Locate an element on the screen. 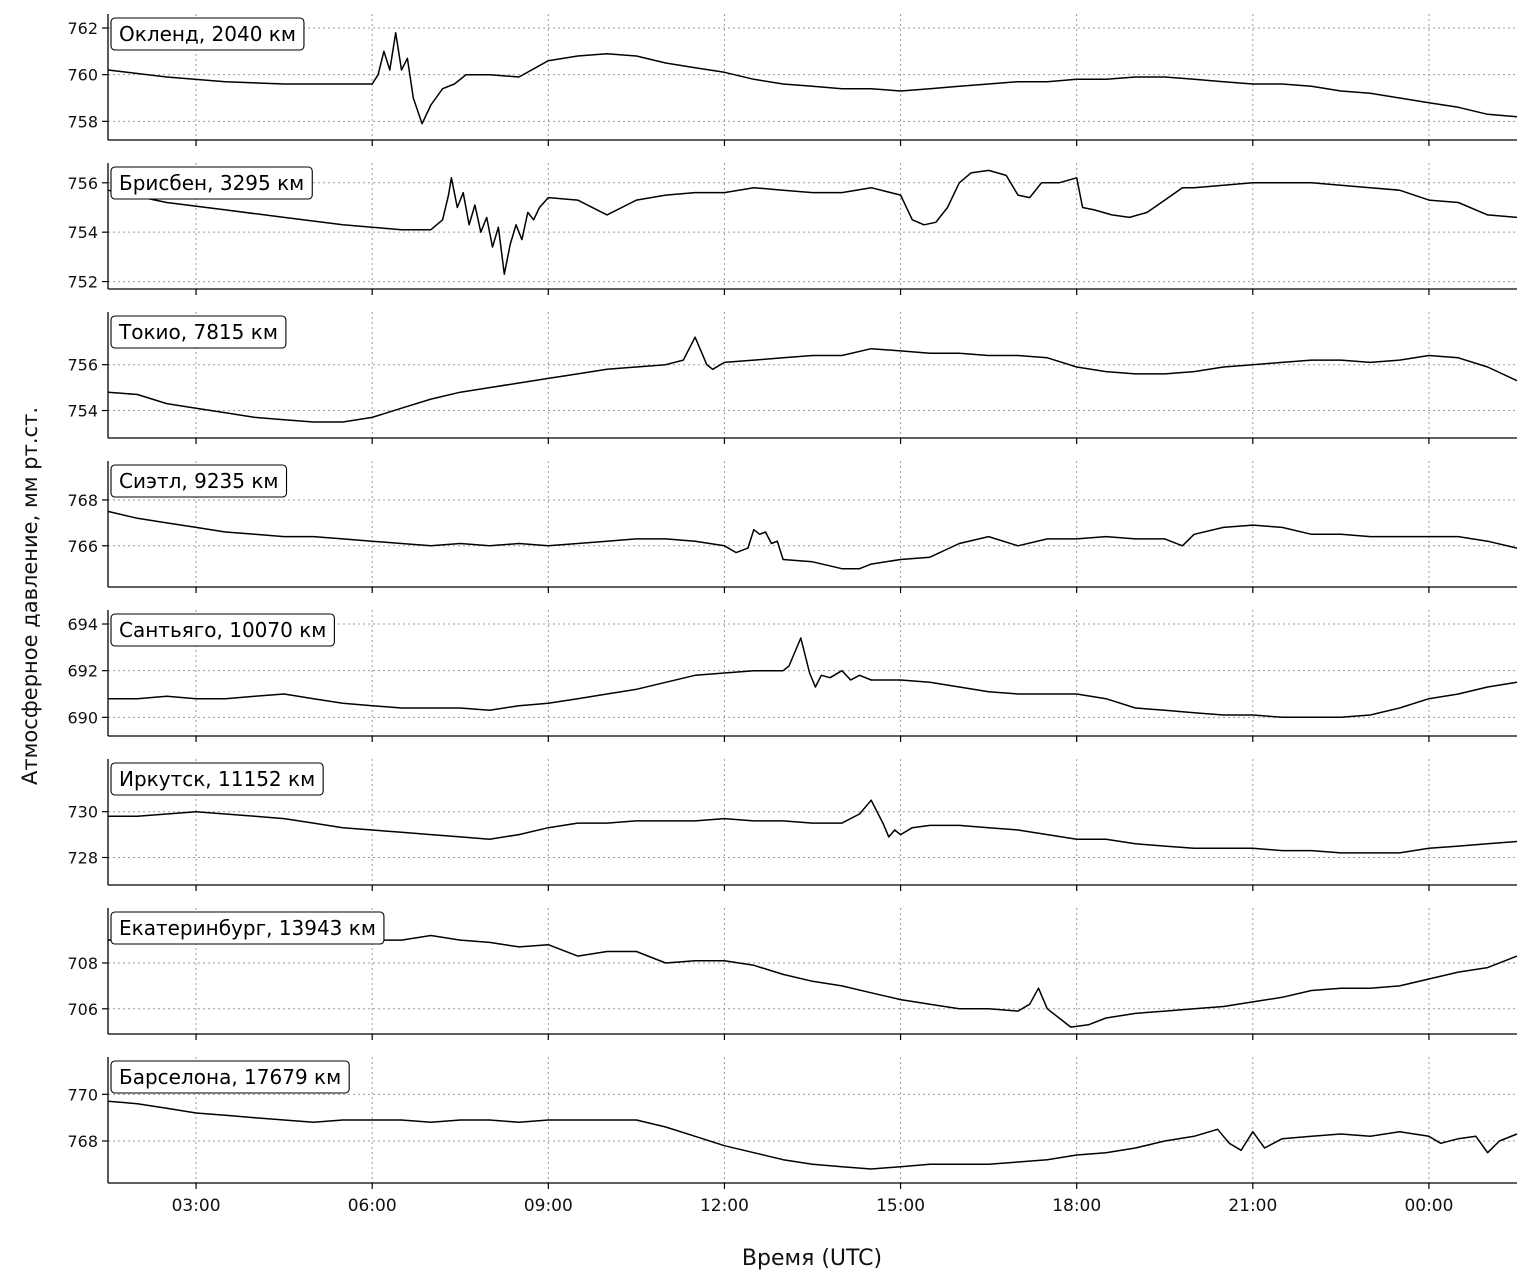 The image size is (1536, 1280). panel-1: 758 760 762 Окленд, 2040 км is located at coordinates (792, 80).